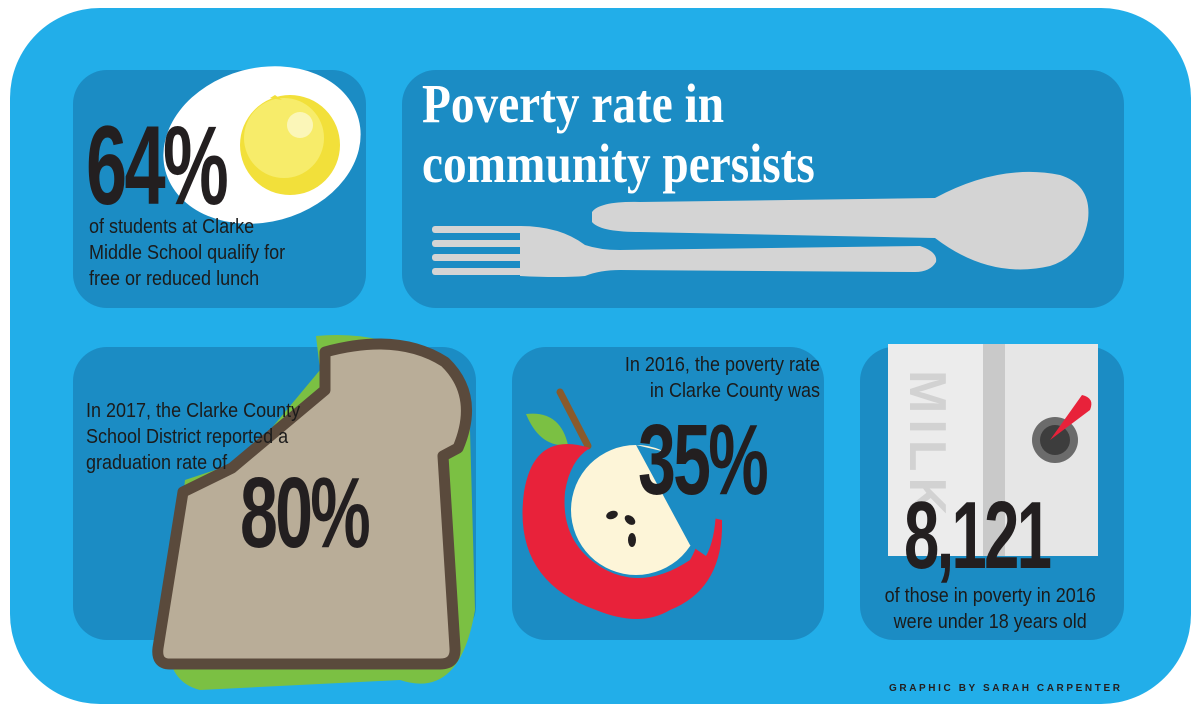 This screenshot has width=1200, height=711. I want to click on apple-icon, so click(622, 503).